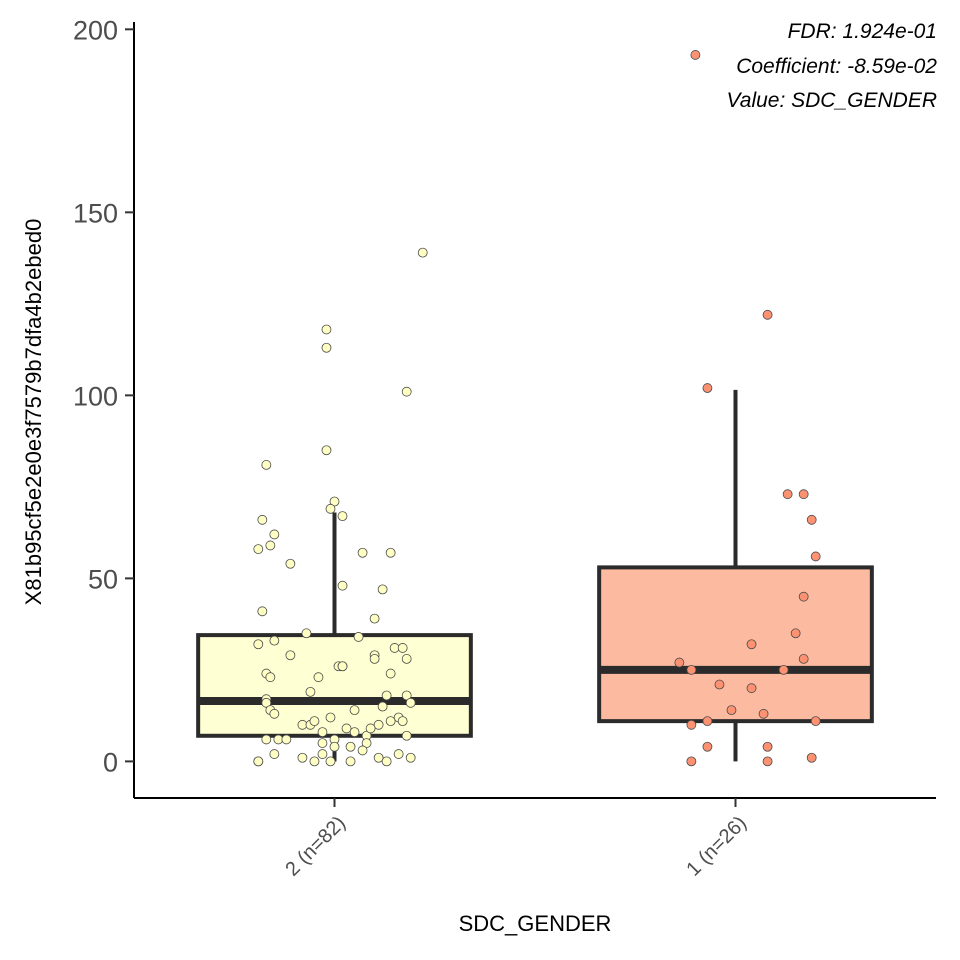 Image resolution: width=960 pixels, height=960 pixels. What do you see at coordinates (95, 30) in the screenshot?
I see `y-tick-label: 200` at bounding box center [95, 30].